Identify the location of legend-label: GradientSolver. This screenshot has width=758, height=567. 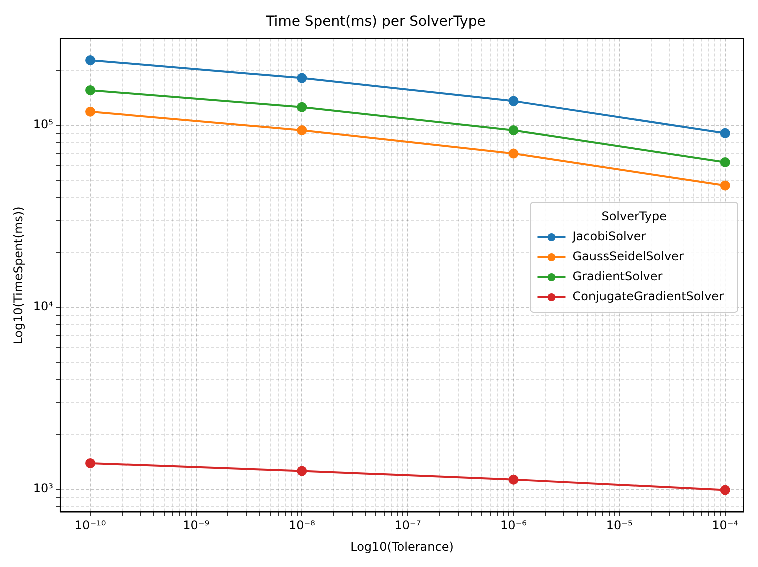
(617, 277).